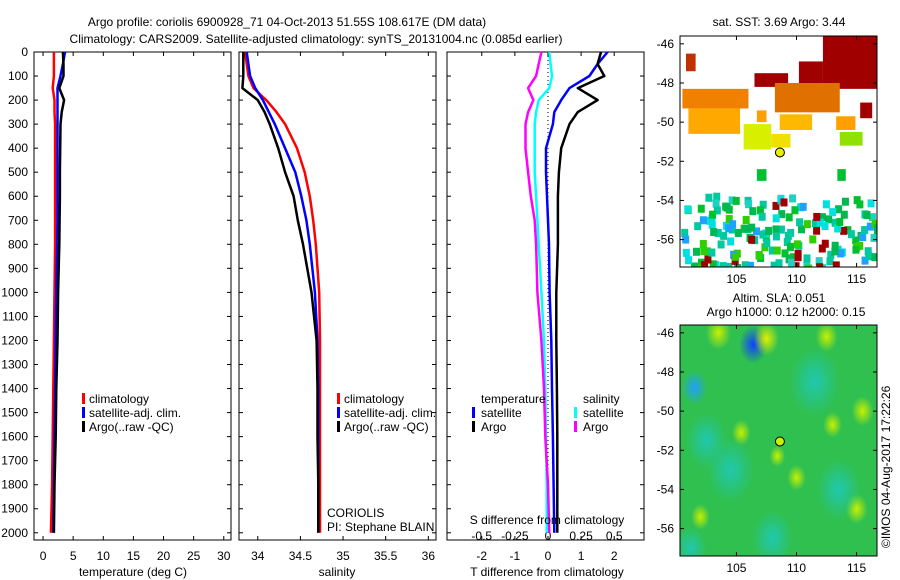 The width and height of the screenshot is (900, 580). I want to click on s-tick-label: -0.5, so click(481, 536).